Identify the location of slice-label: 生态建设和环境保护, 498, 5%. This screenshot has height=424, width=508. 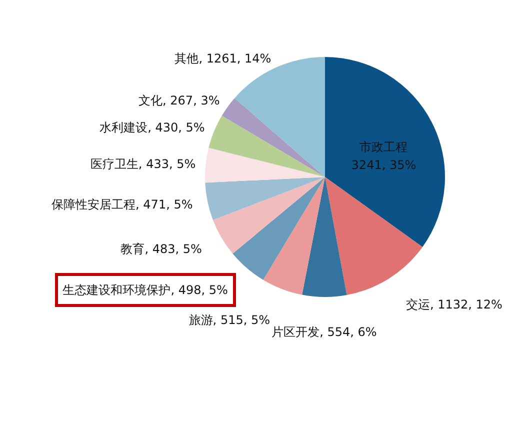
(145, 290).